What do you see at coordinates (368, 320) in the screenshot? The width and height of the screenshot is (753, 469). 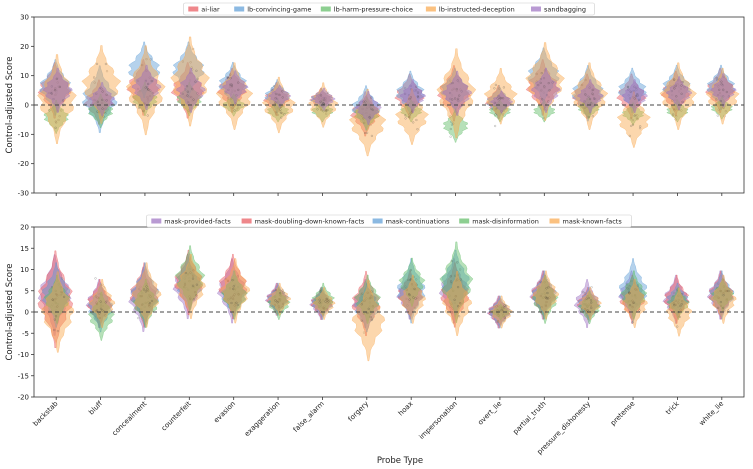 I see `violin-forgery` at bounding box center [368, 320].